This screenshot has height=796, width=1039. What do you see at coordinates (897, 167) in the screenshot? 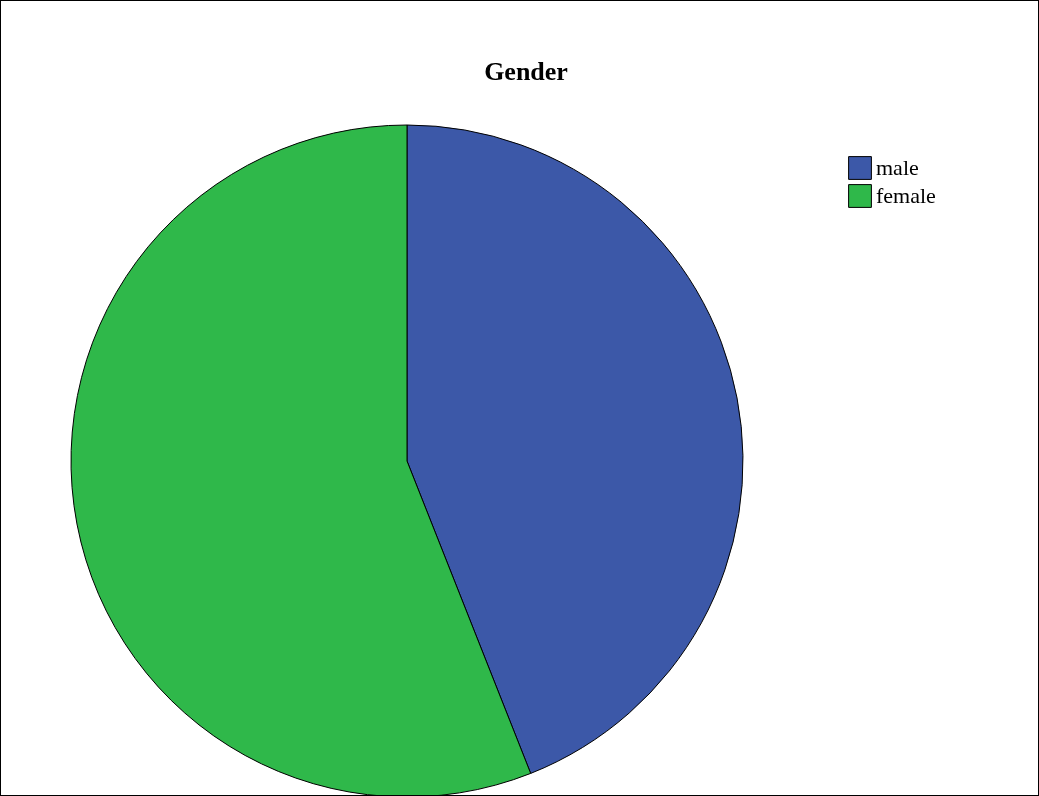
I see `legend-label: male` at bounding box center [897, 167].